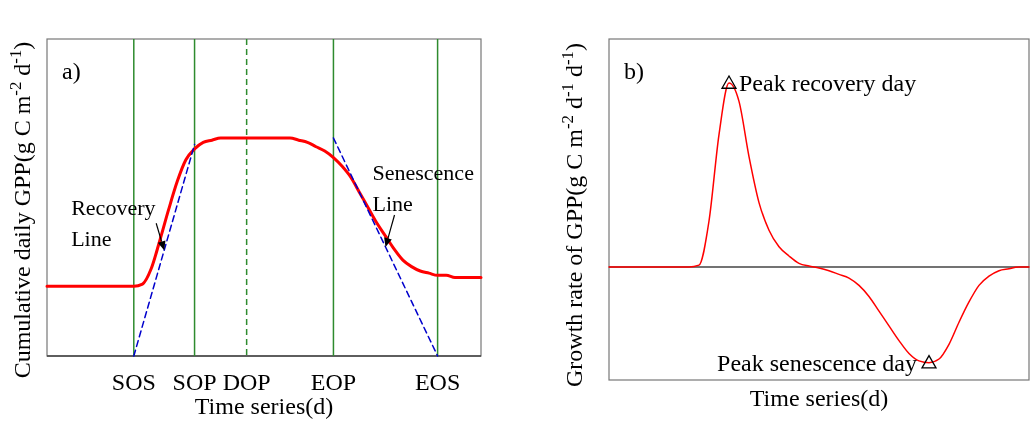 This screenshot has width=1031, height=426. I want to click on x-tick-label: EOP, so click(333, 382).